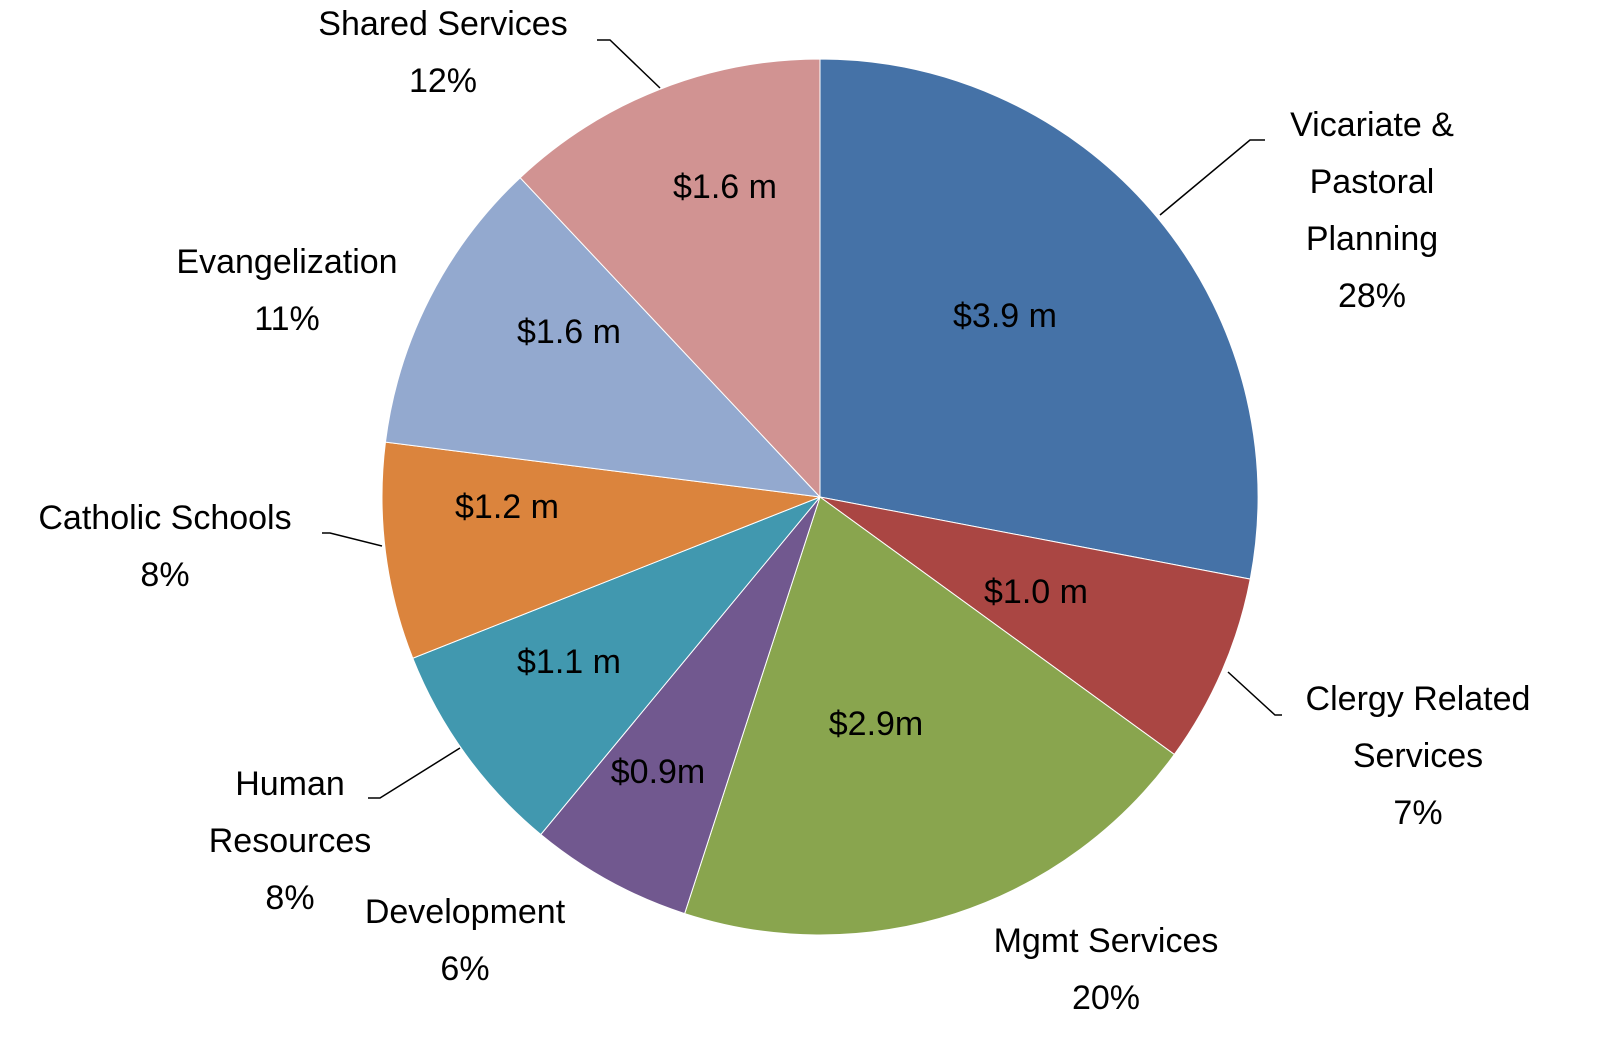  What do you see at coordinates (1418, 756) in the screenshot?
I see `category-label-line: Services` at bounding box center [1418, 756].